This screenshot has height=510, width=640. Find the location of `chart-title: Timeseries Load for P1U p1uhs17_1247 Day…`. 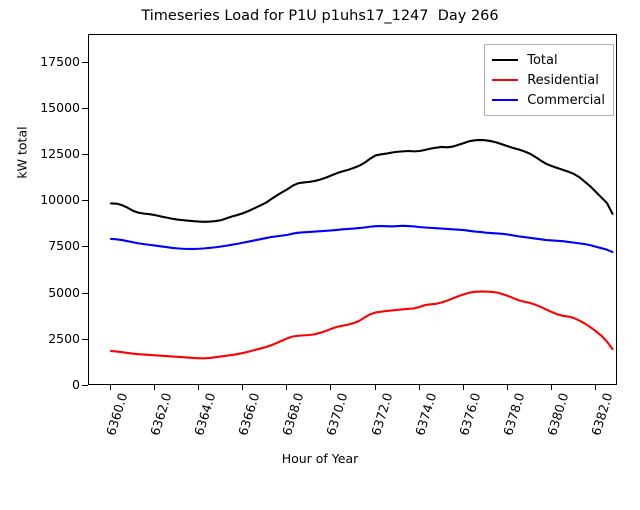

chart-title: Timeseries Load for P1U p1uhs17_1247 Day… is located at coordinates (320, 16).